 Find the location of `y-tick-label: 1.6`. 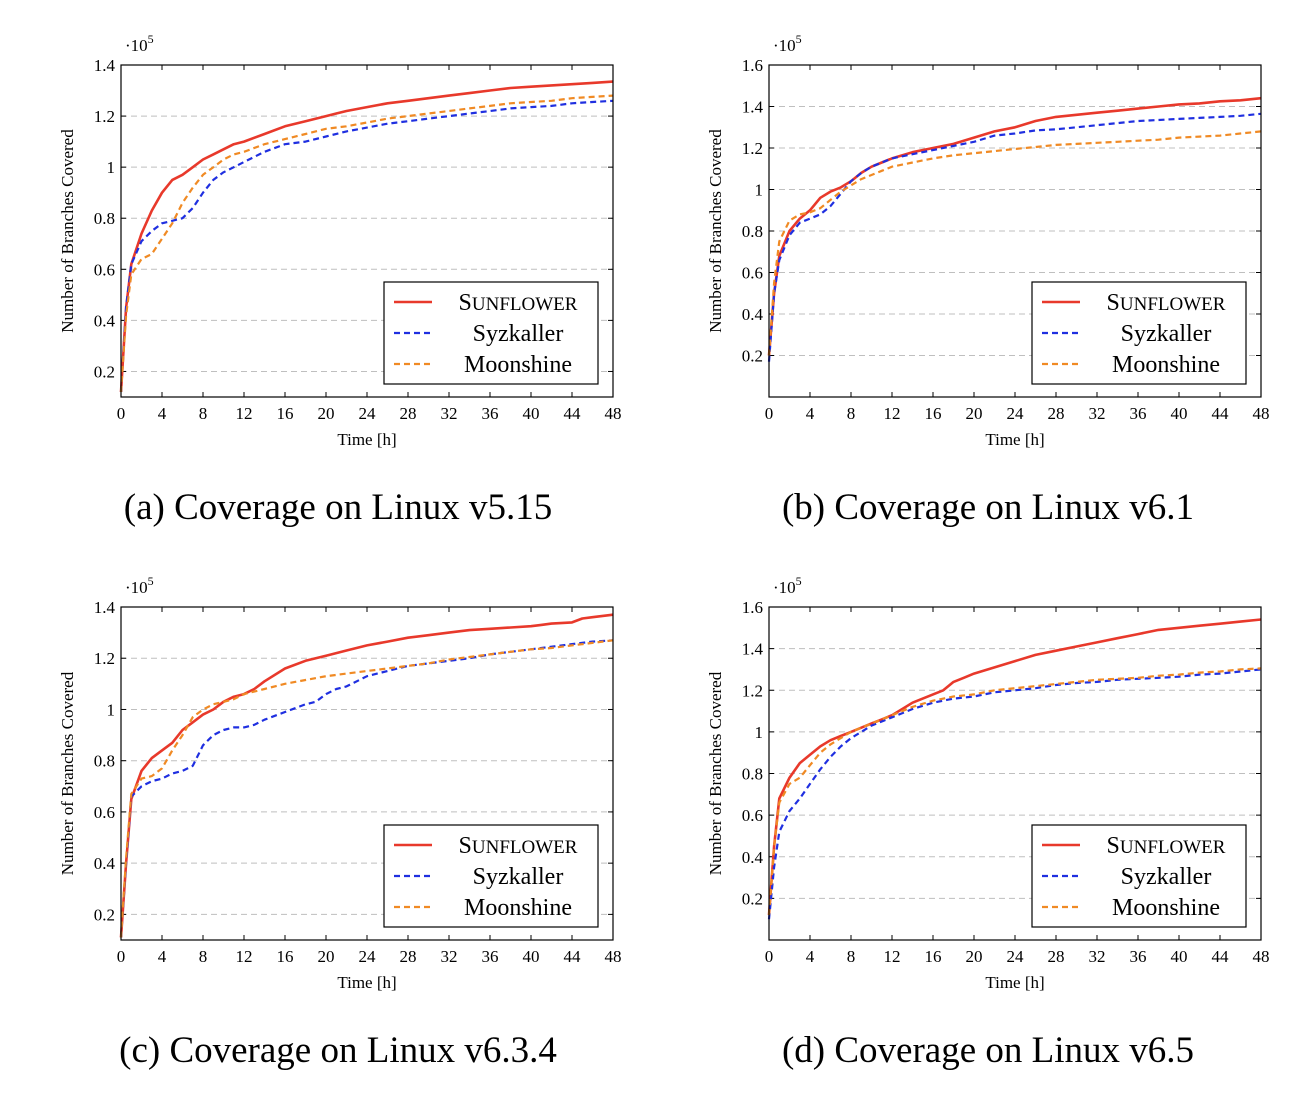

y-tick-label: 1.6 is located at coordinates (752, 65).